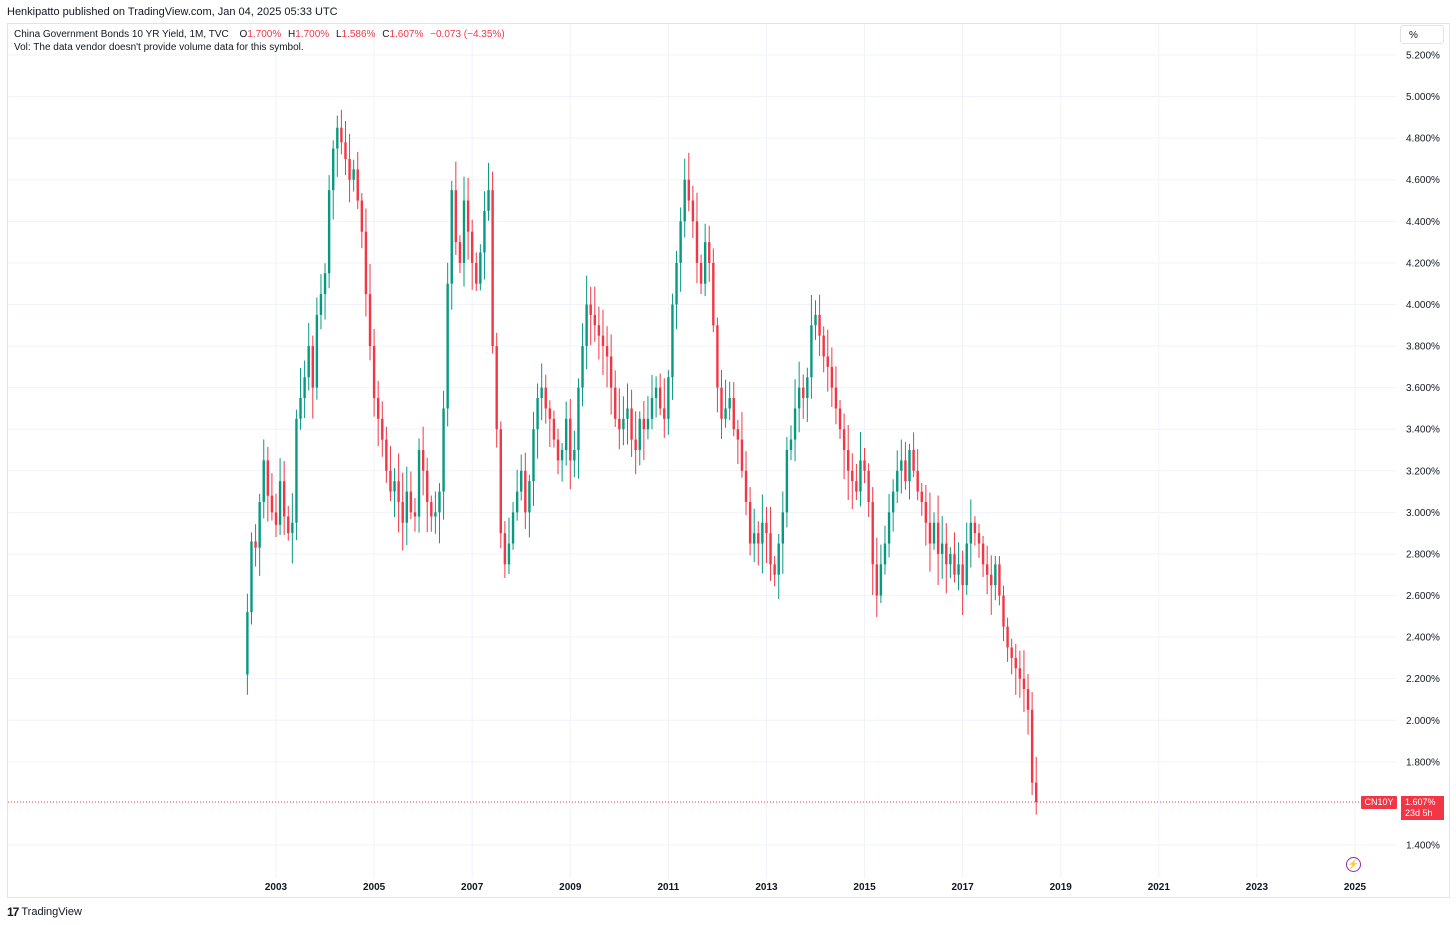 This screenshot has width=1456, height=925. Describe the element at coordinates (1423, 513) in the screenshot. I see `y-tick-label: 3.000%` at that location.